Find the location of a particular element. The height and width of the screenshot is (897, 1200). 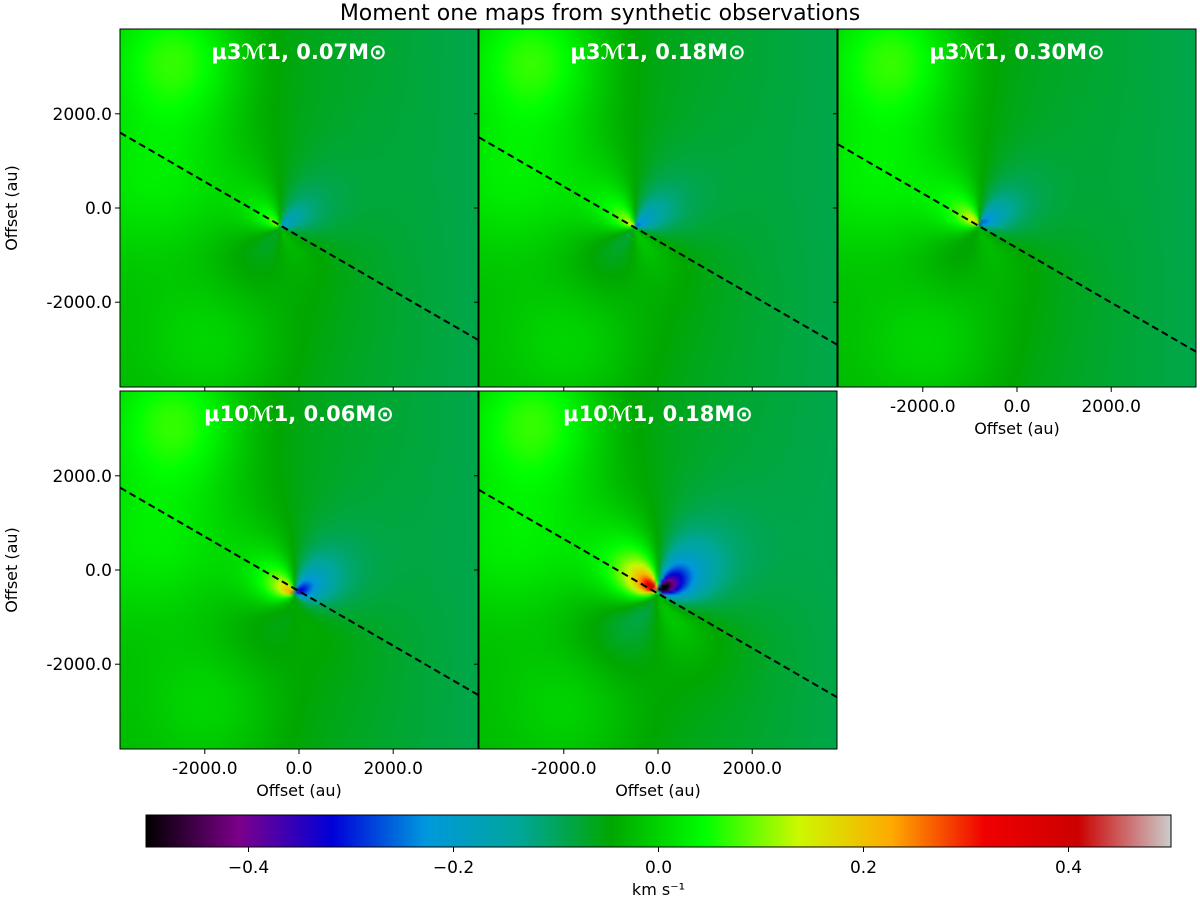

colorbar-bar is located at coordinates (658, 831).